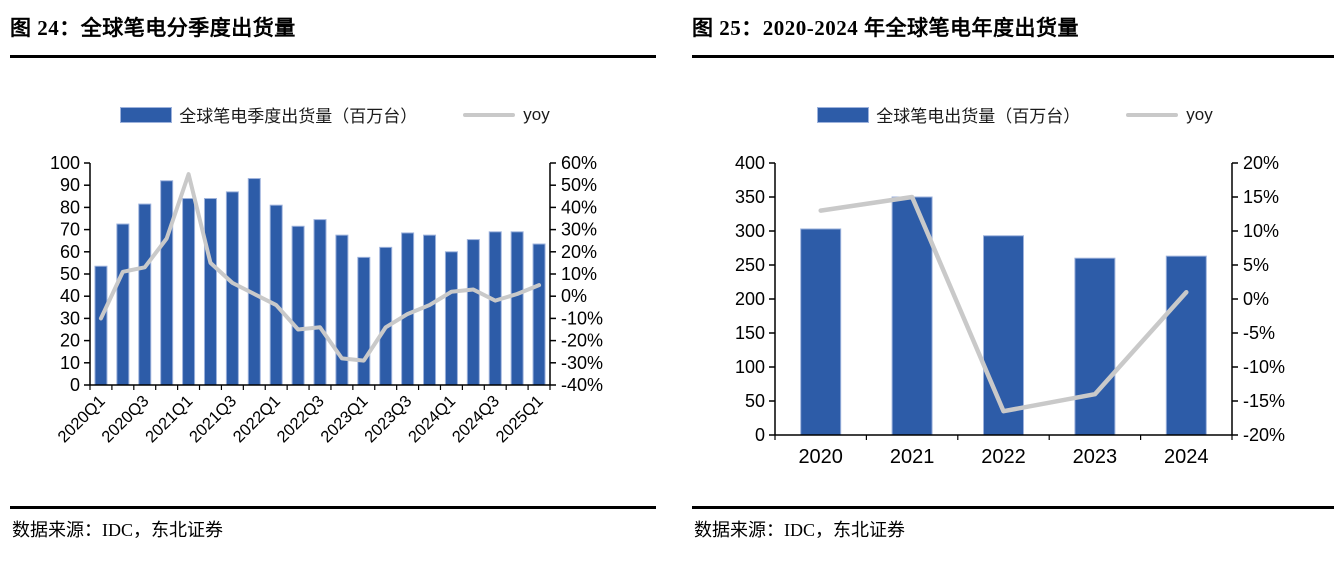  What do you see at coordinates (1095, 346) in the screenshot?
I see `bar-2023` at bounding box center [1095, 346].